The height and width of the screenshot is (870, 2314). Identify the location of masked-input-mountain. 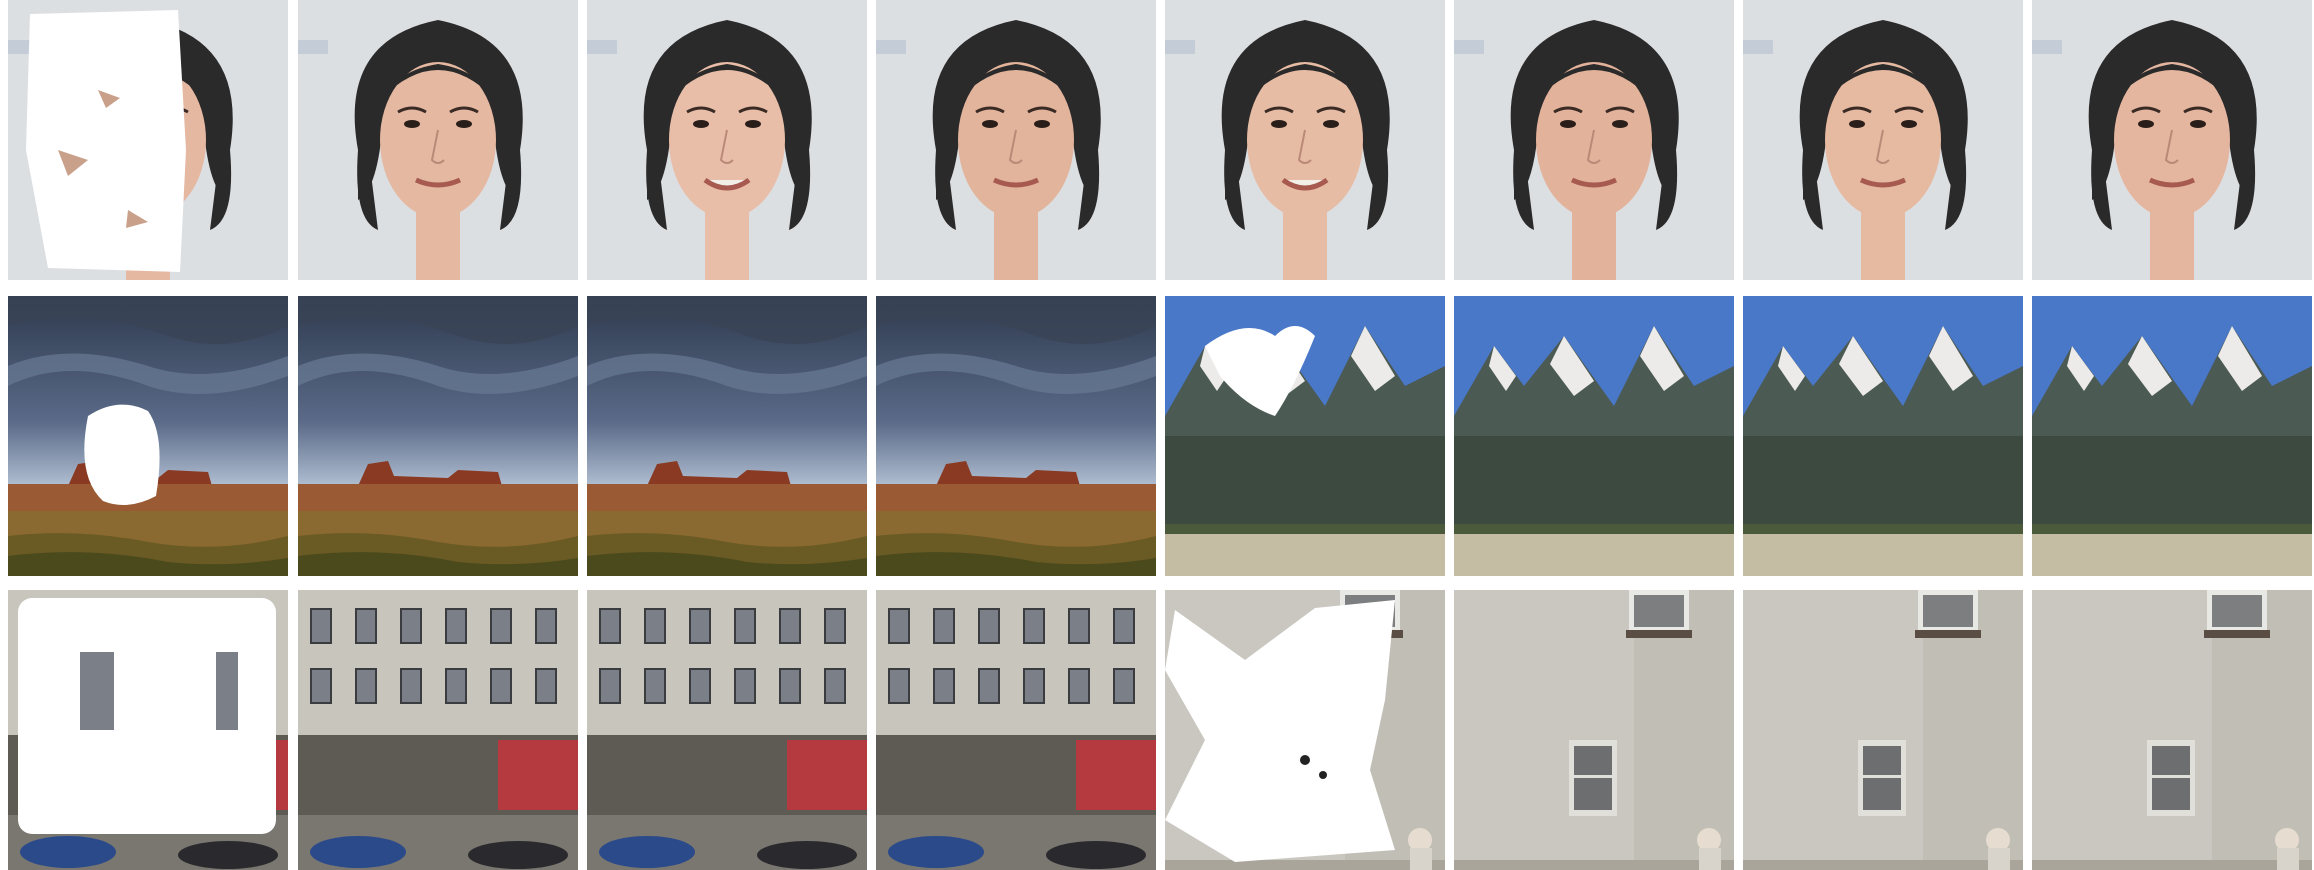
(1305, 436).